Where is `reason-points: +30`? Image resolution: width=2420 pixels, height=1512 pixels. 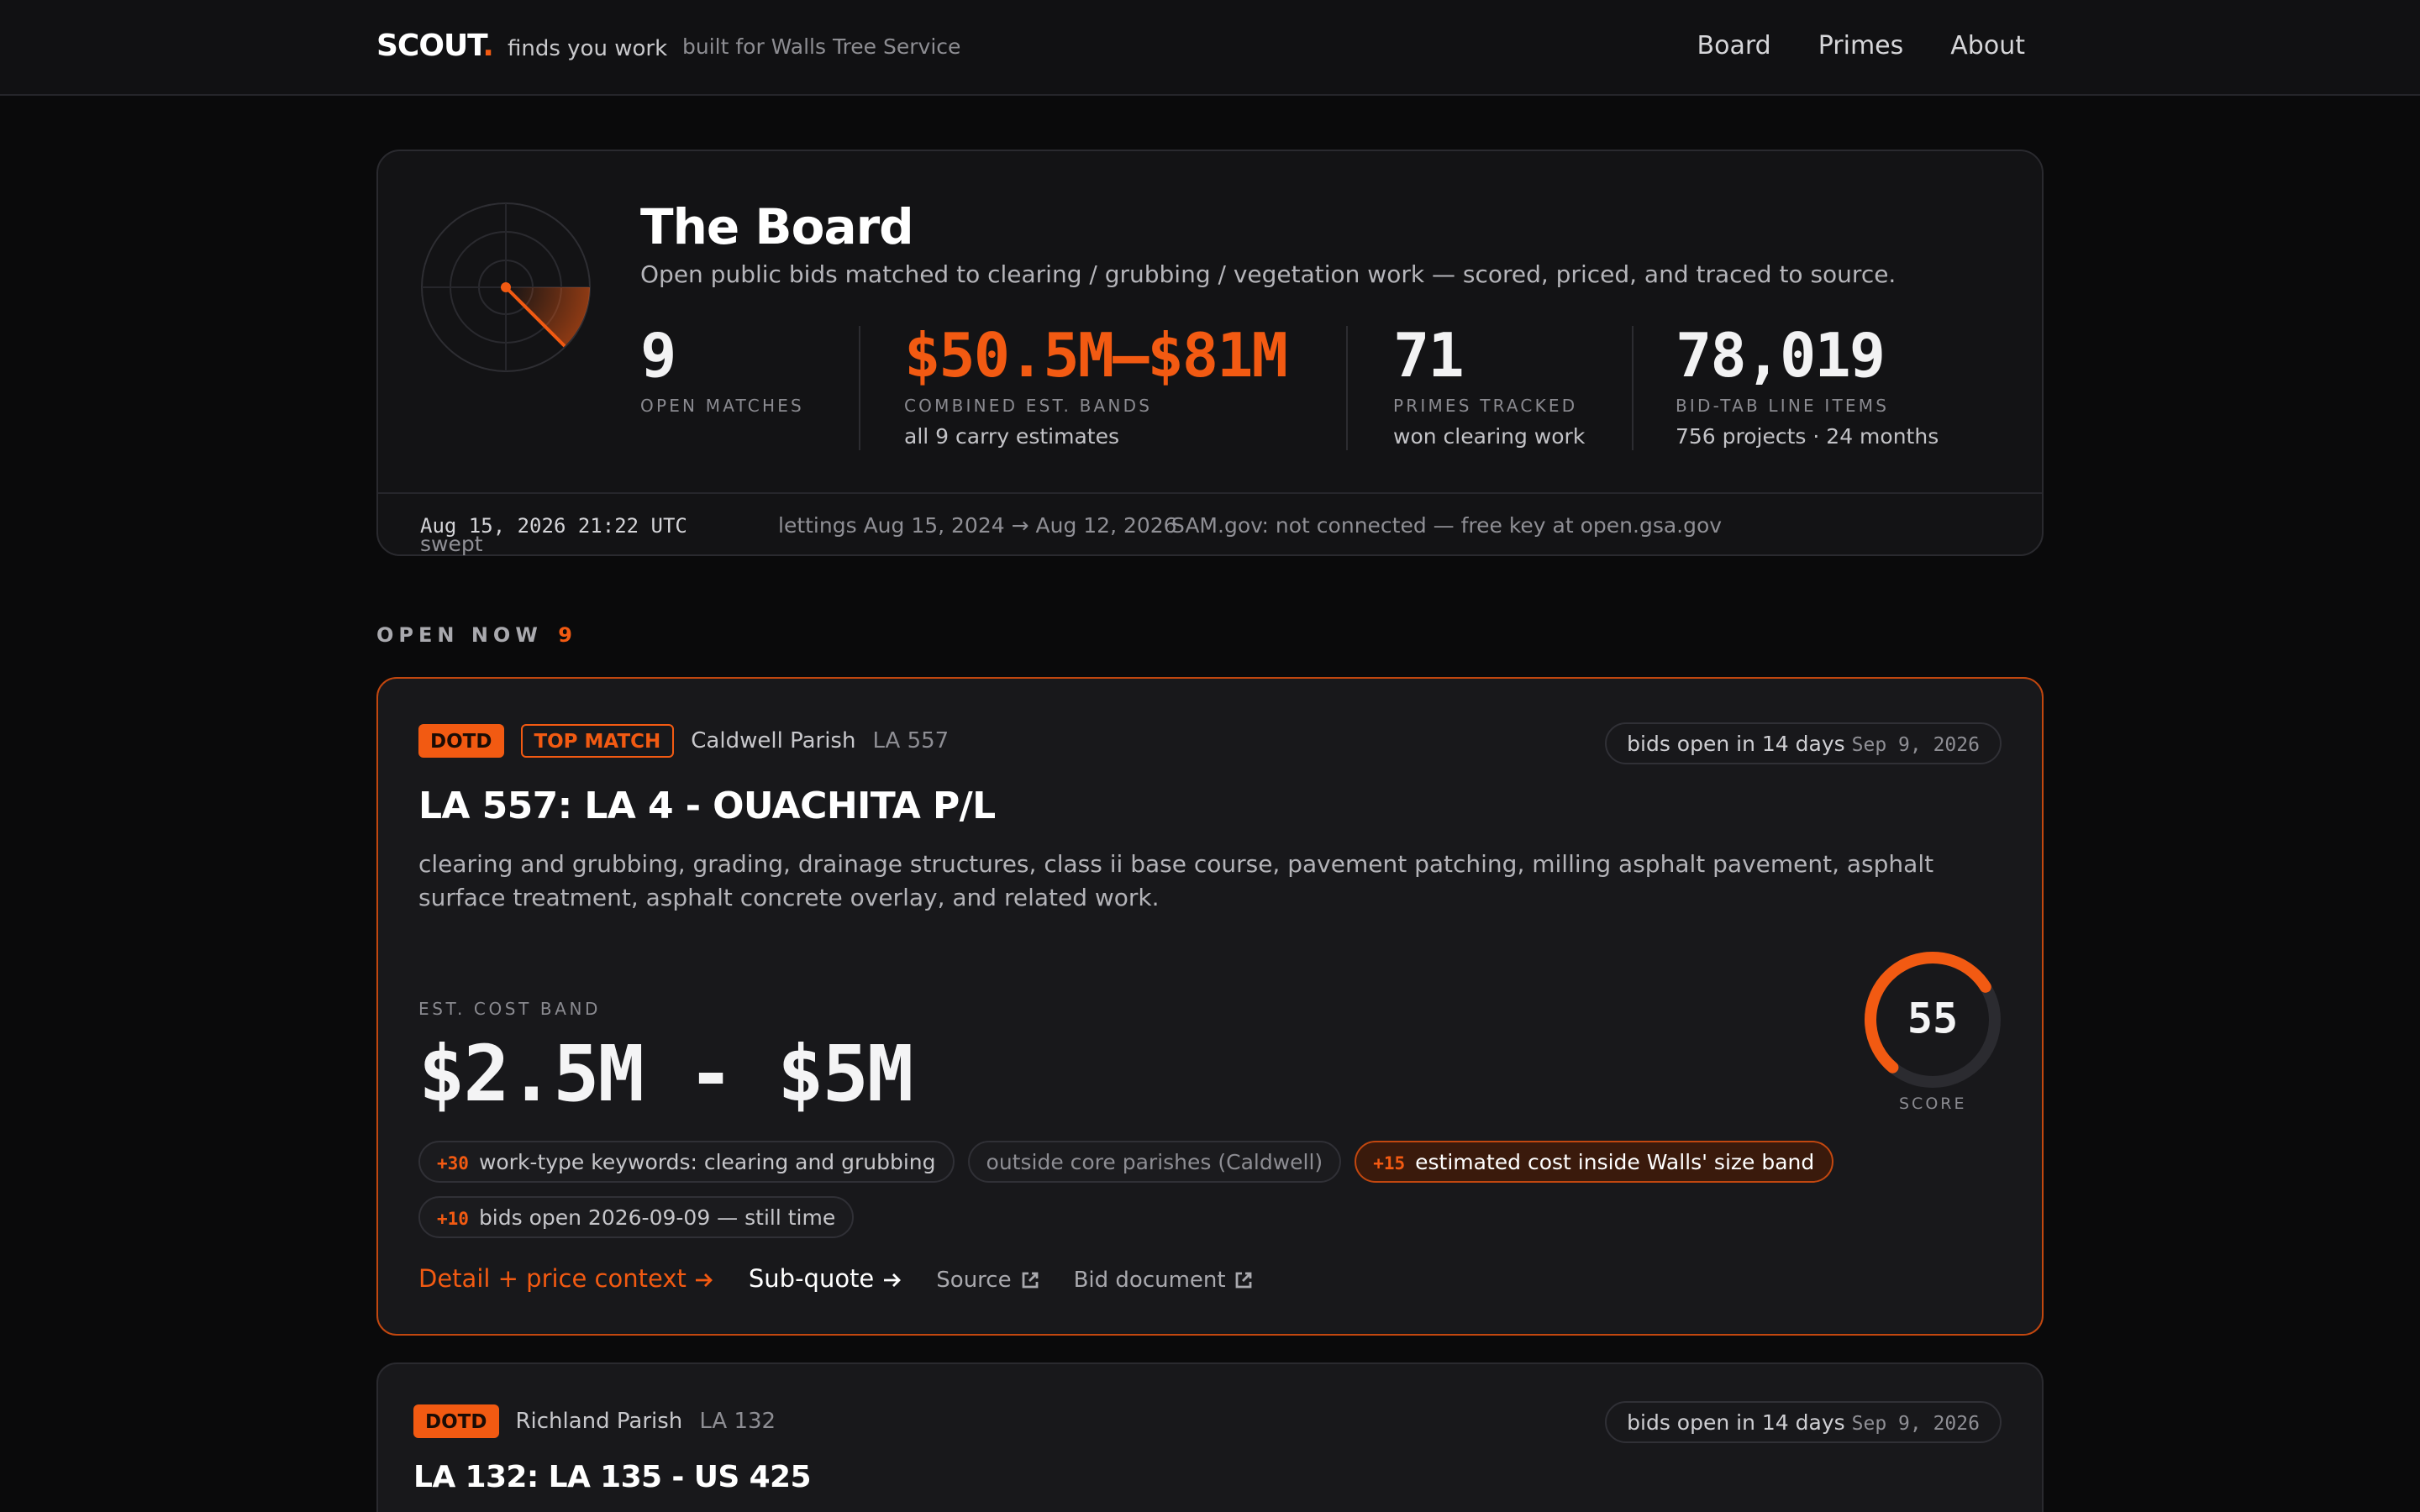
reason-points: +30 is located at coordinates (453, 1164).